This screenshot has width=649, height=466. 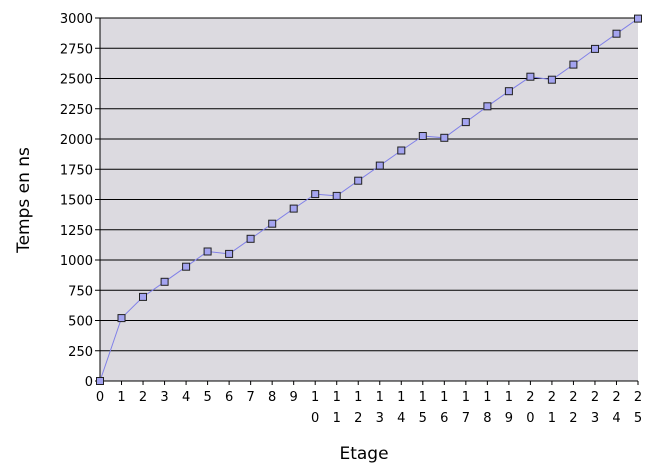 I want to click on x-tick-label: 2, so click(x=143, y=397).